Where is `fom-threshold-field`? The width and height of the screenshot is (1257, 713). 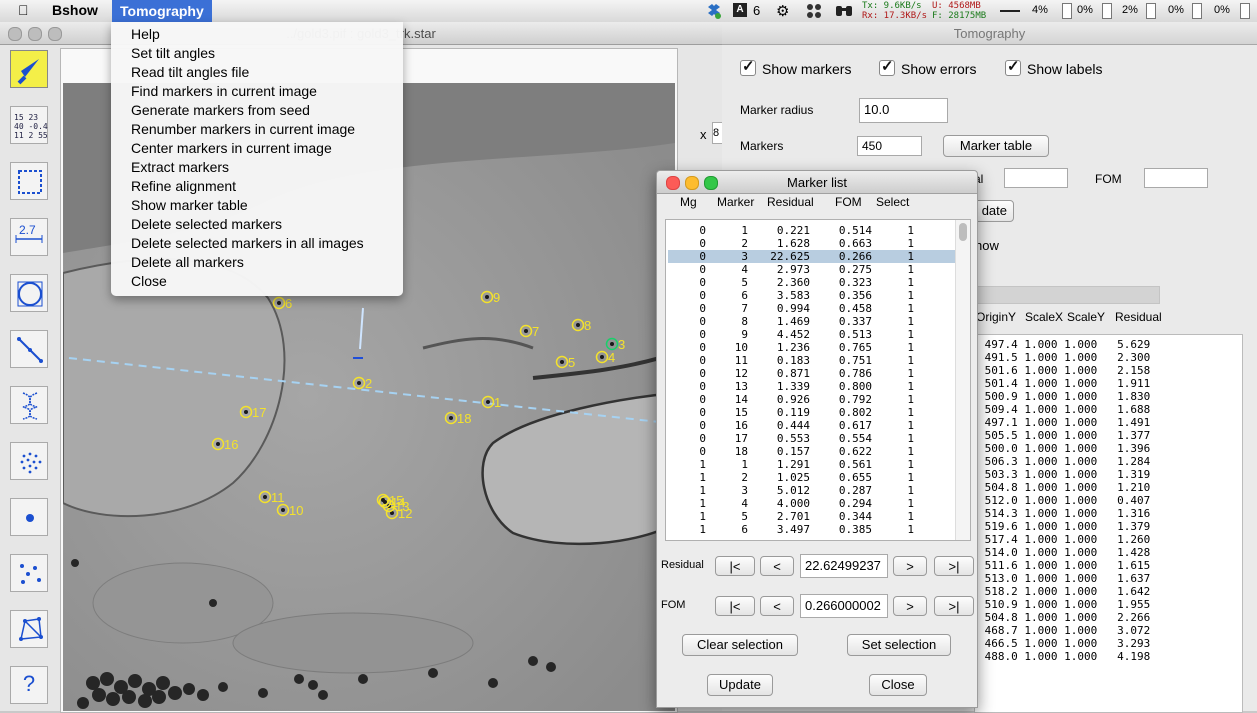
fom-threshold-field is located at coordinates (1176, 178).